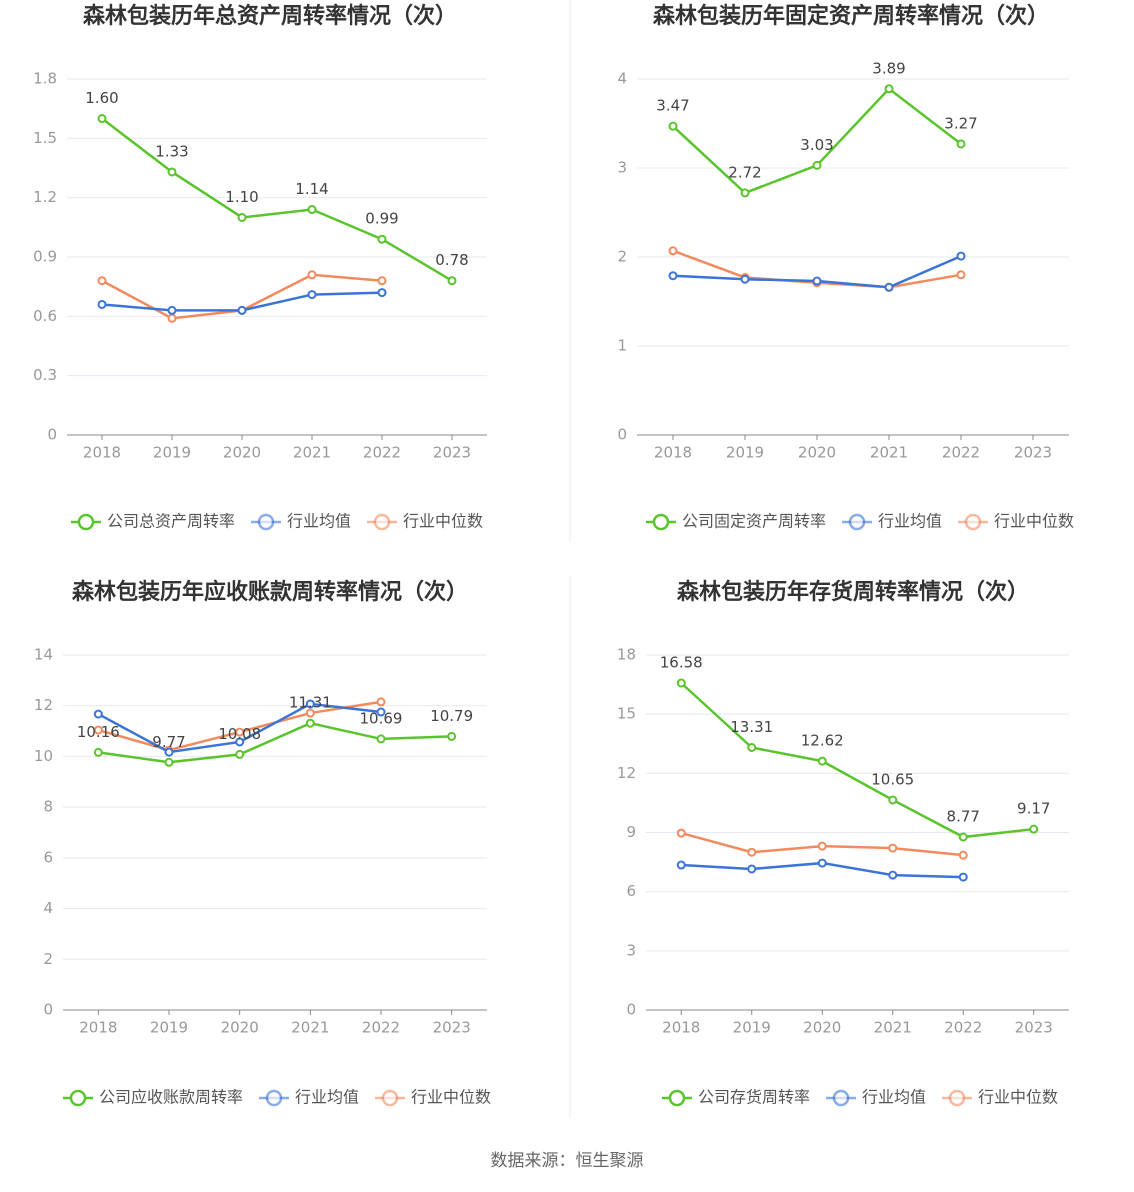 Image resolution: width=1134 pixels, height=1192 pixels. Describe the element at coordinates (754, 521) in the screenshot. I see `legend-label: 公司固定资产周转率` at that location.